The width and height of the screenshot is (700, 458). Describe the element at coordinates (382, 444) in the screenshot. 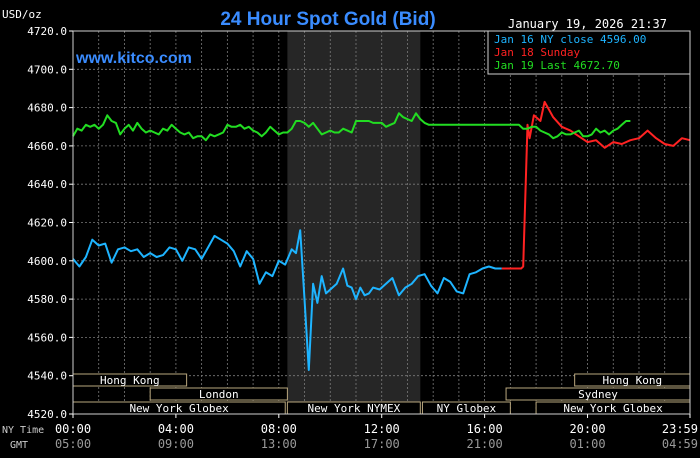

I see `x-tick-label-gmt: 17:00` at that location.